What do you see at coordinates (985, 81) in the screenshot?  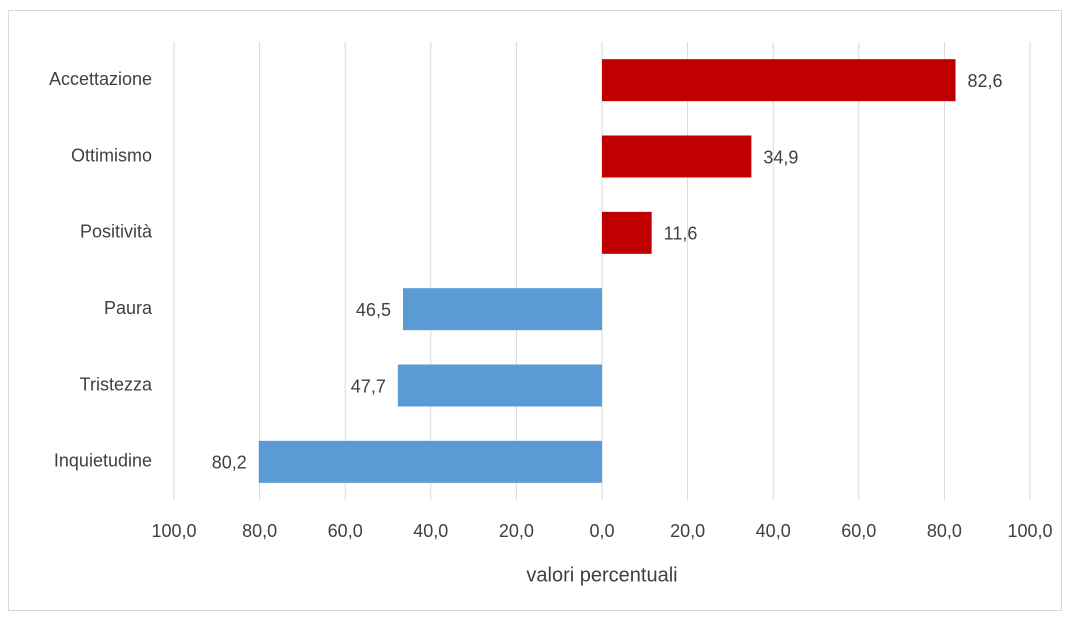 I see `data-label: 82,6` at bounding box center [985, 81].